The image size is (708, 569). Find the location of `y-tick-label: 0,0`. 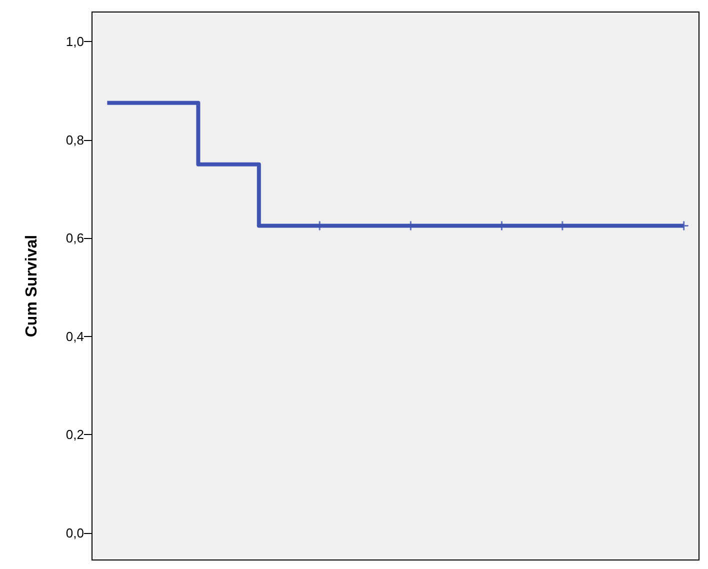

y-tick-label: 0,0 is located at coordinates (75, 532).